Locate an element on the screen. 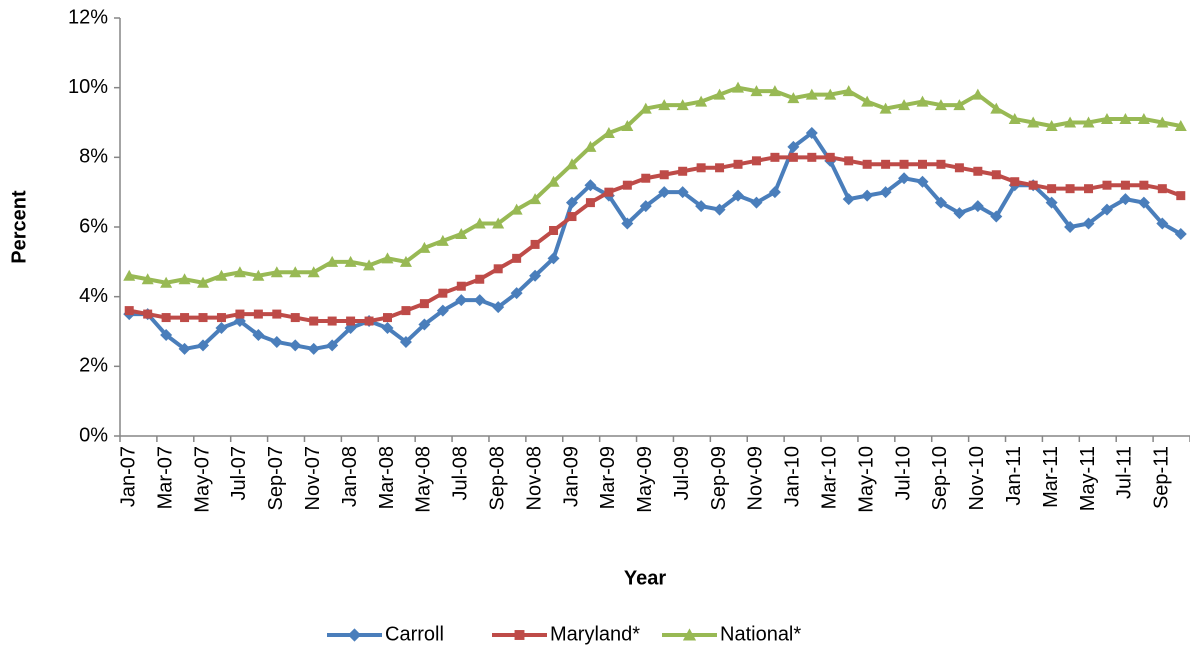 This screenshot has width=1190, height=650. y-tick-label: 8% is located at coordinates (93, 157).